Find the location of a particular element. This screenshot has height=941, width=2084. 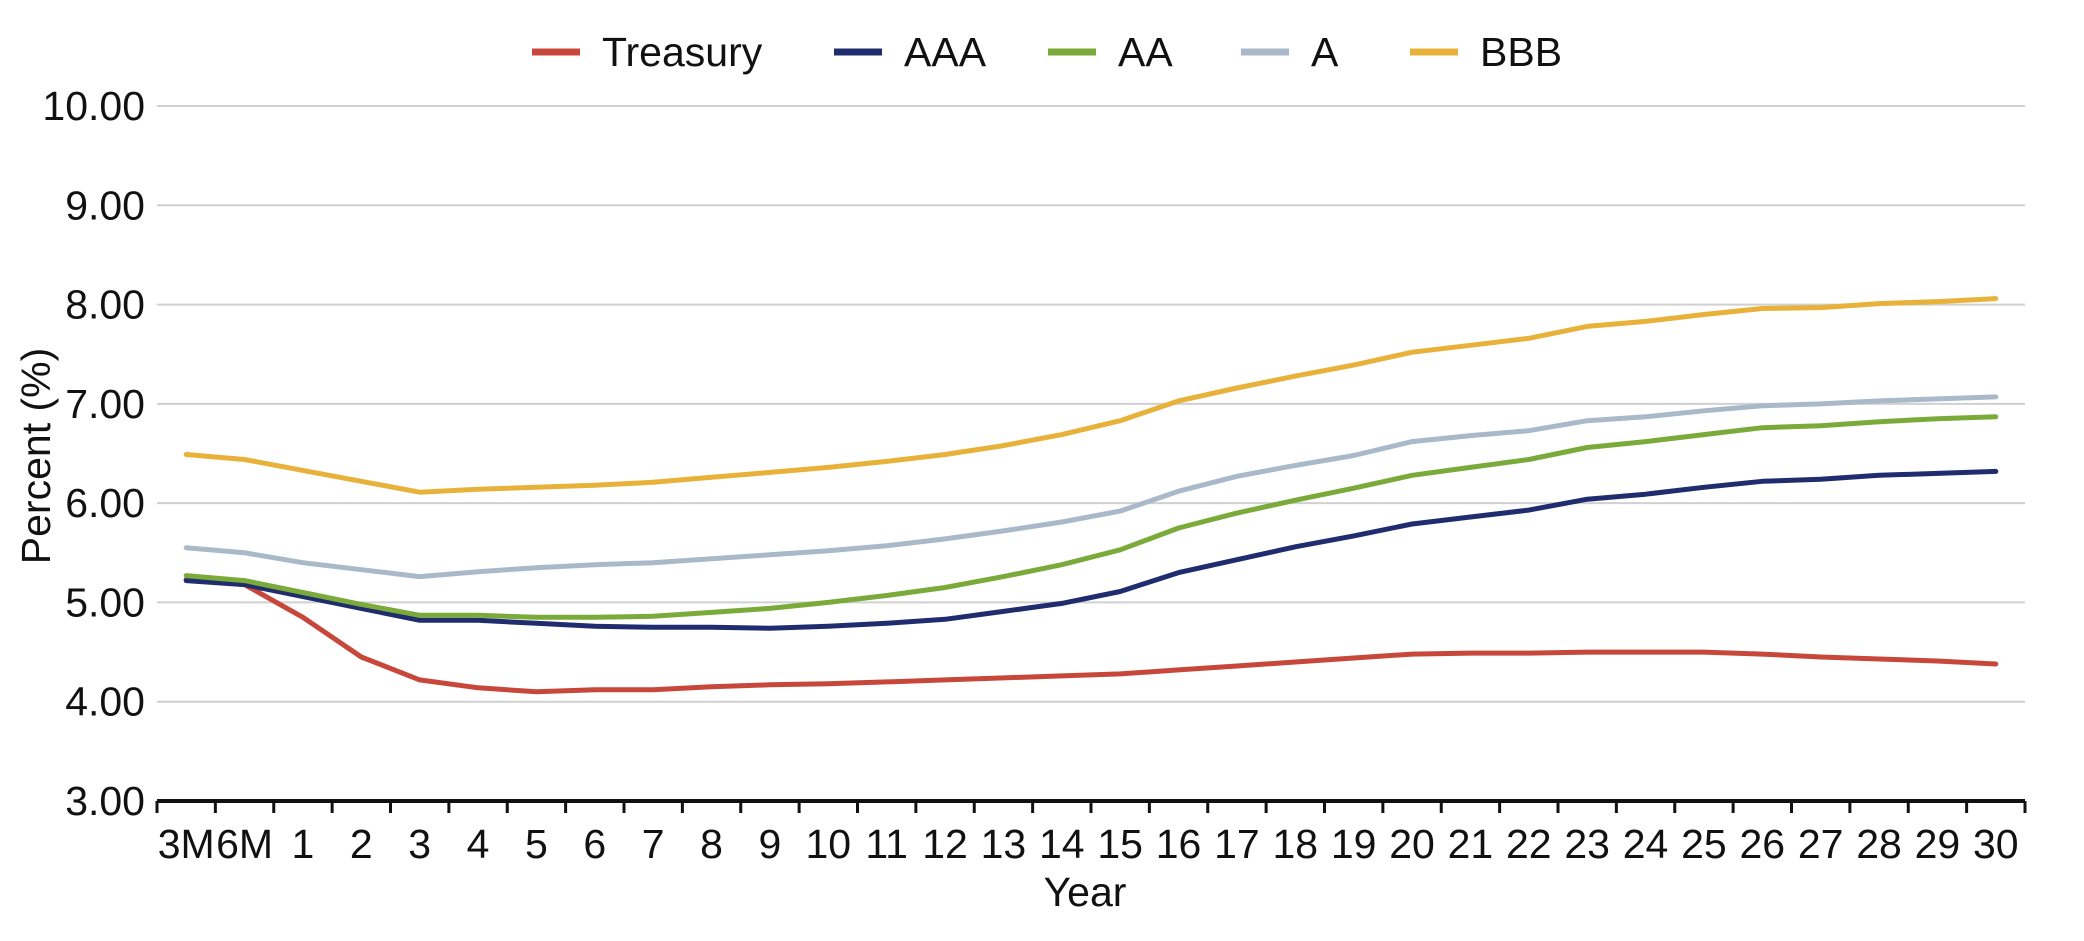

x-tick-label: 18 is located at coordinates (1296, 844).